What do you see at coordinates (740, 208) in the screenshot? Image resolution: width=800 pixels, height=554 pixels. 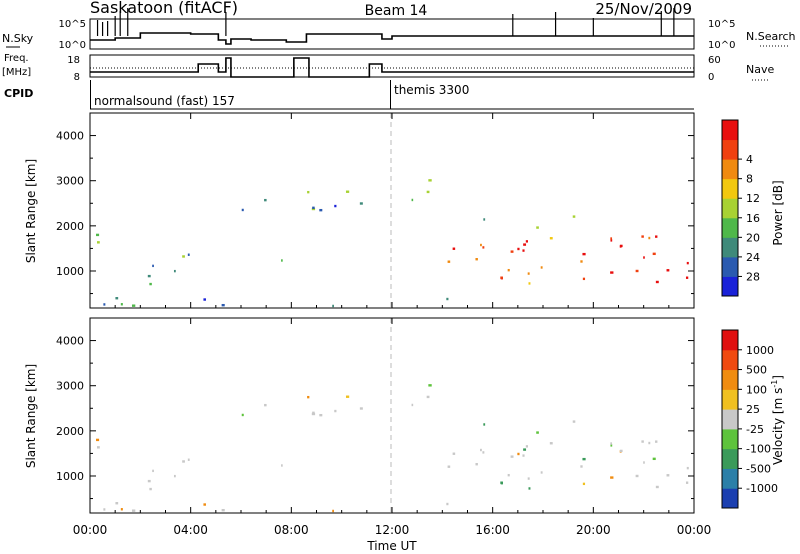 I see `power-colorbar: 28 24 20 16 12 8 4` at bounding box center [740, 208].